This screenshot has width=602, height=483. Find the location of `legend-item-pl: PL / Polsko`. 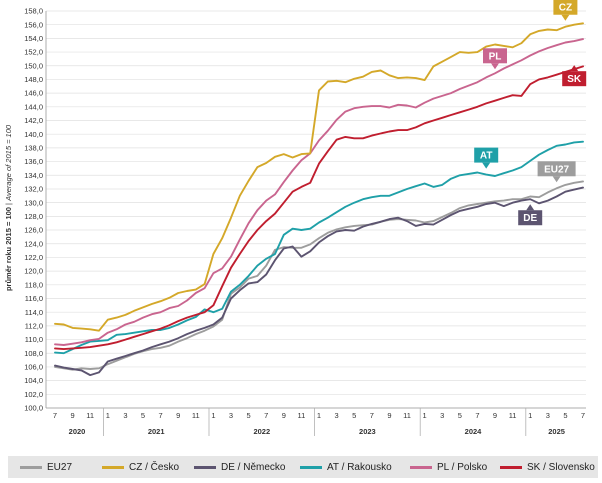

legend-item-pl: PL / Polsko is located at coordinates (448, 467).